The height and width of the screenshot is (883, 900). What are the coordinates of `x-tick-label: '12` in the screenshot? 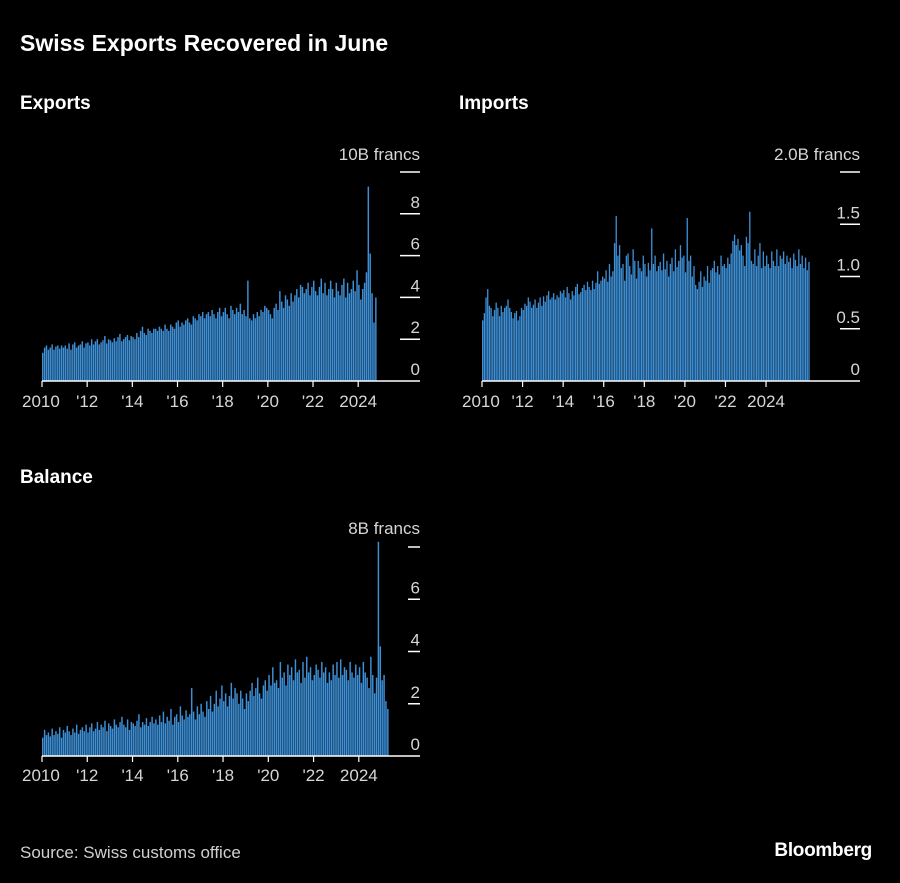 It's located at (522, 401).